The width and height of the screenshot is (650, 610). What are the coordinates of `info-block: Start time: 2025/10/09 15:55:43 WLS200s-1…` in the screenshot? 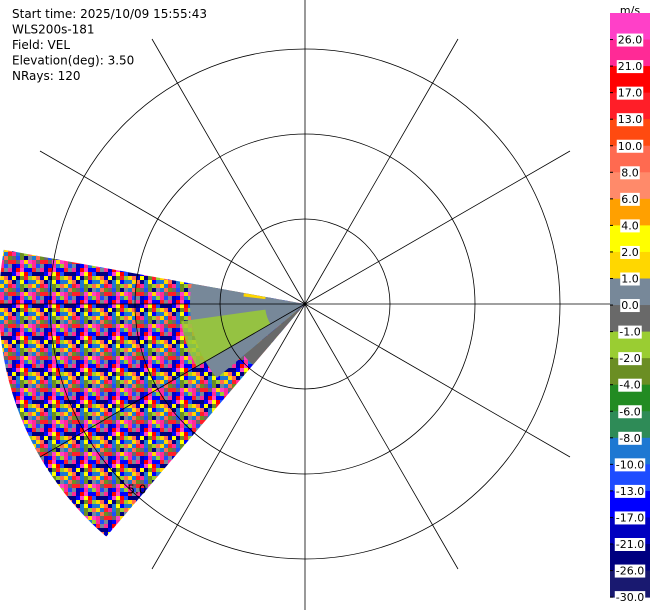 It's located at (109, 45).